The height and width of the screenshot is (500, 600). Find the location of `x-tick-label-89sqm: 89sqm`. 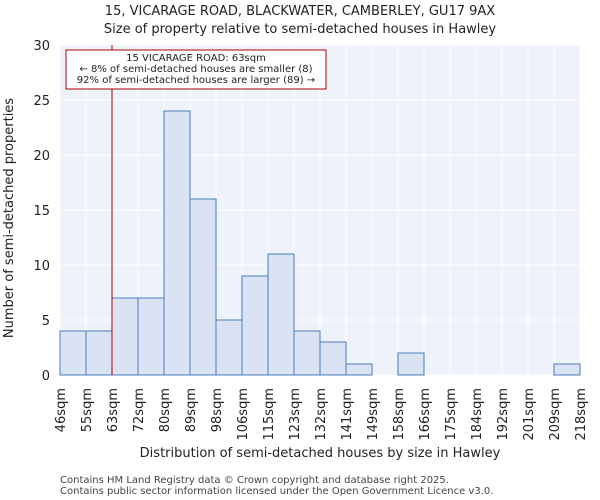

x-tick-label-89sqm: 89sqm is located at coordinates (191, 410).